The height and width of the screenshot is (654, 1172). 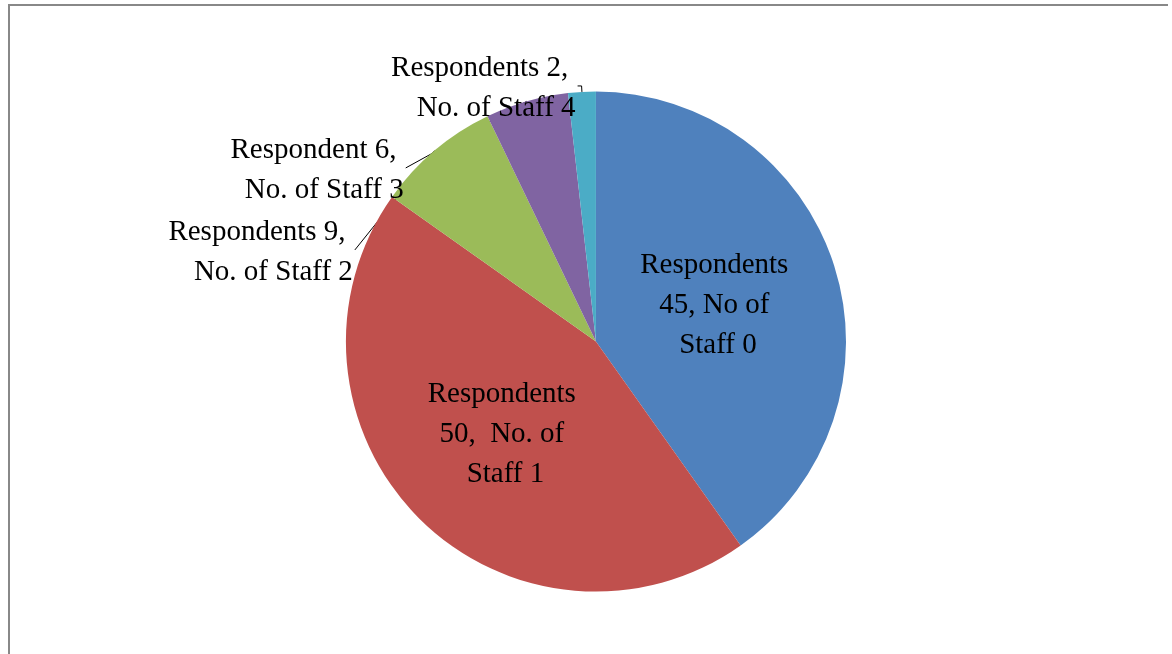 What do you see at coordinates (484, 85) in the screenshot?
I see `slice-label: Respondents 2, No. of Staff 4` at bounding box center [484, 85].